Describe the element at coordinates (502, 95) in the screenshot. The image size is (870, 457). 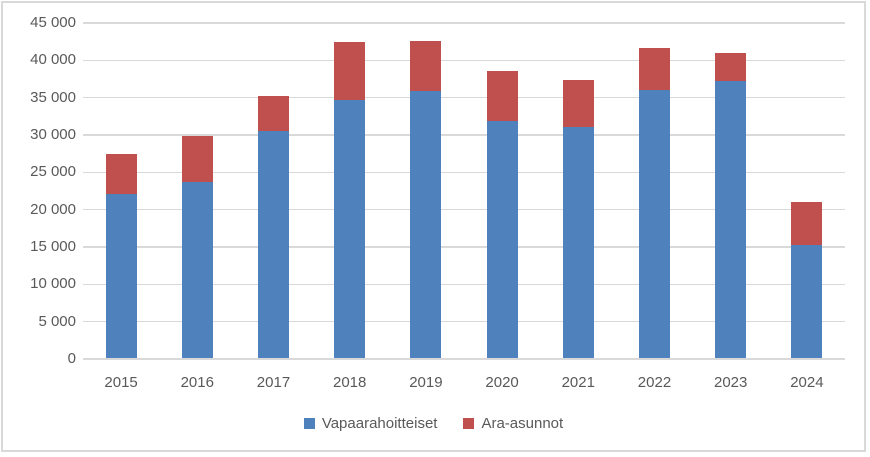
I see `bar-2020-ara-asunnot` at that location.